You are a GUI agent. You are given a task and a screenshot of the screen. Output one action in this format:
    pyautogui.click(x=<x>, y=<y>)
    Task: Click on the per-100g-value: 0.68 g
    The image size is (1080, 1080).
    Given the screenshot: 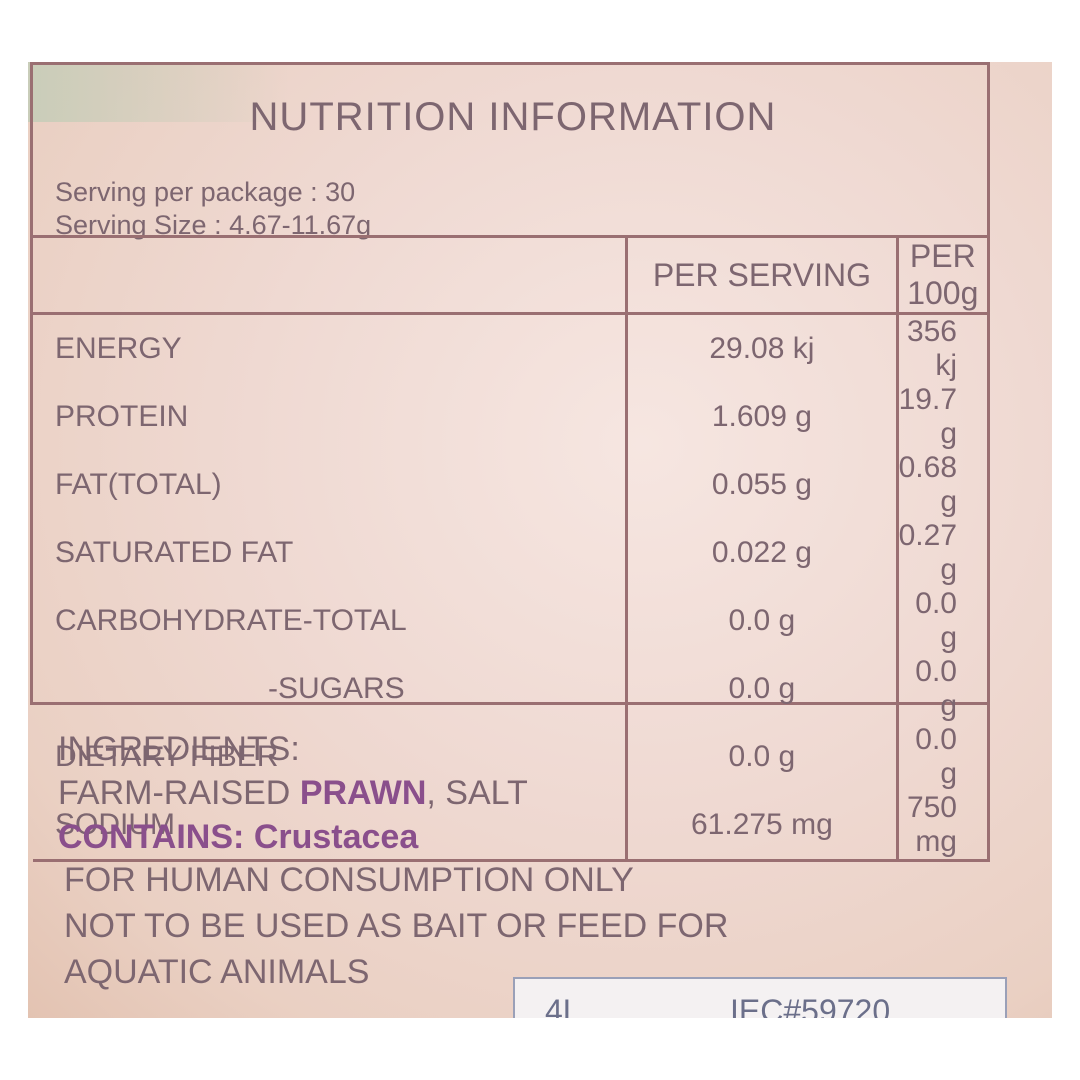 What is the action you would take?
    pyautogui.click(x=943, y=485)
    